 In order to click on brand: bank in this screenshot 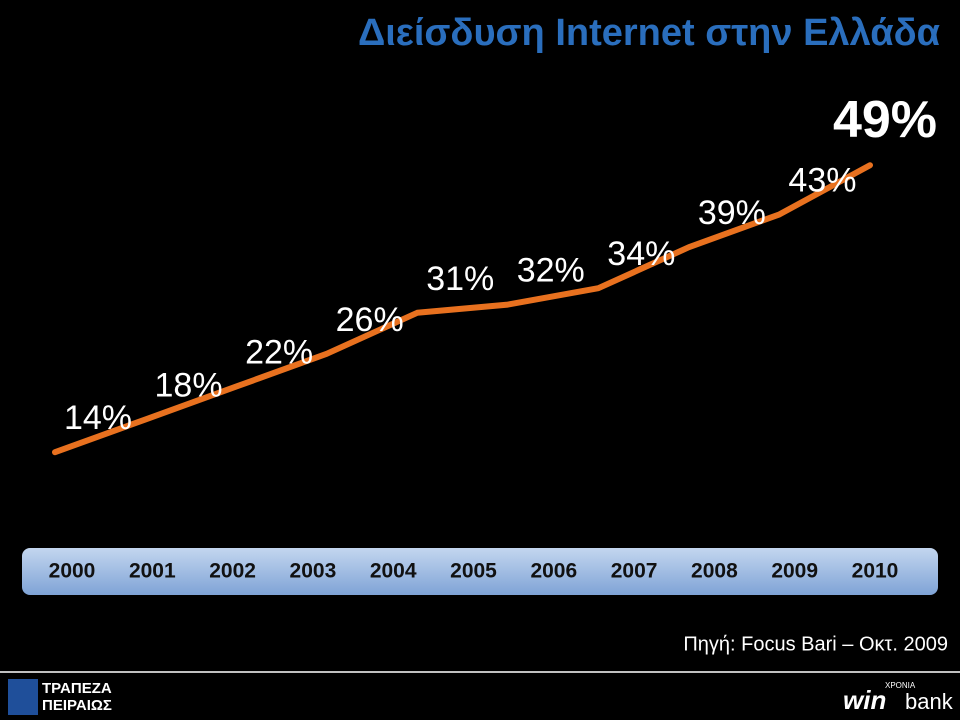, I will do `click(929, 701)`.